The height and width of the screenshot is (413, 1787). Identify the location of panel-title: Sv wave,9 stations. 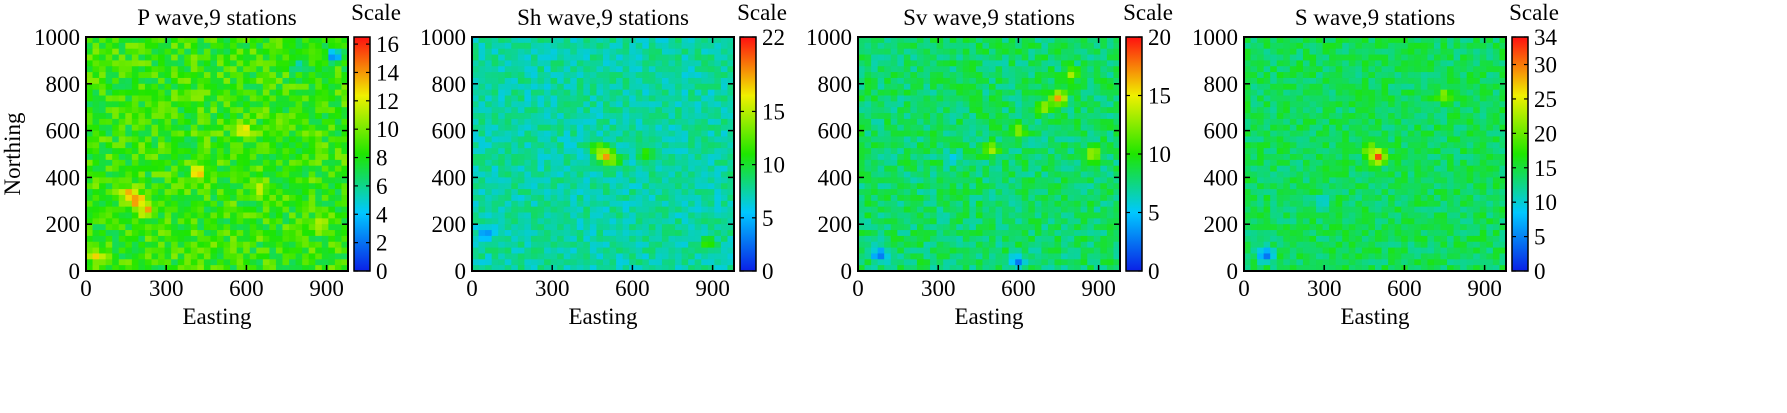
(989, 17).